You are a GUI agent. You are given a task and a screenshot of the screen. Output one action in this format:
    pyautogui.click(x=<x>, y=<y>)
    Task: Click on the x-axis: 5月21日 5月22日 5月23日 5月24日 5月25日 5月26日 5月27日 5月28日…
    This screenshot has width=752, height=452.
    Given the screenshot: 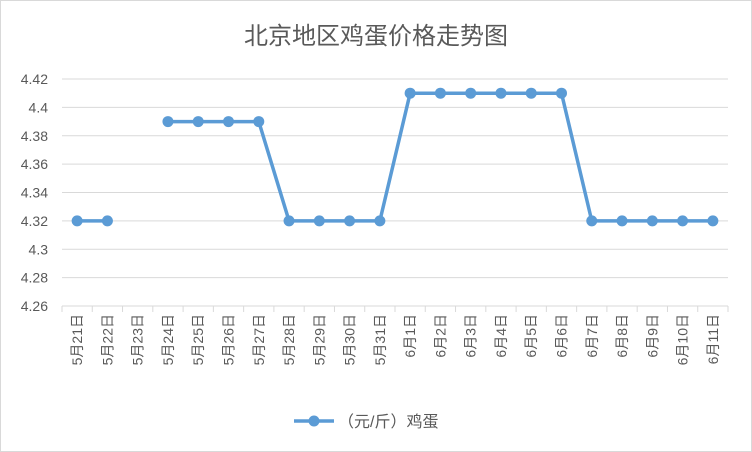 What is the action you would take?
    pyautogui.click(x=395, y=335)
    